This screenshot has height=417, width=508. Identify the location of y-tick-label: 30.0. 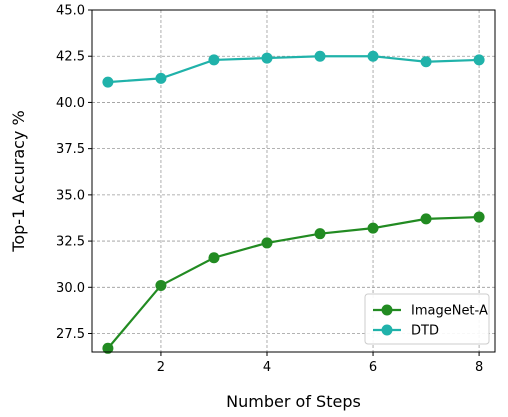
(70, 288).